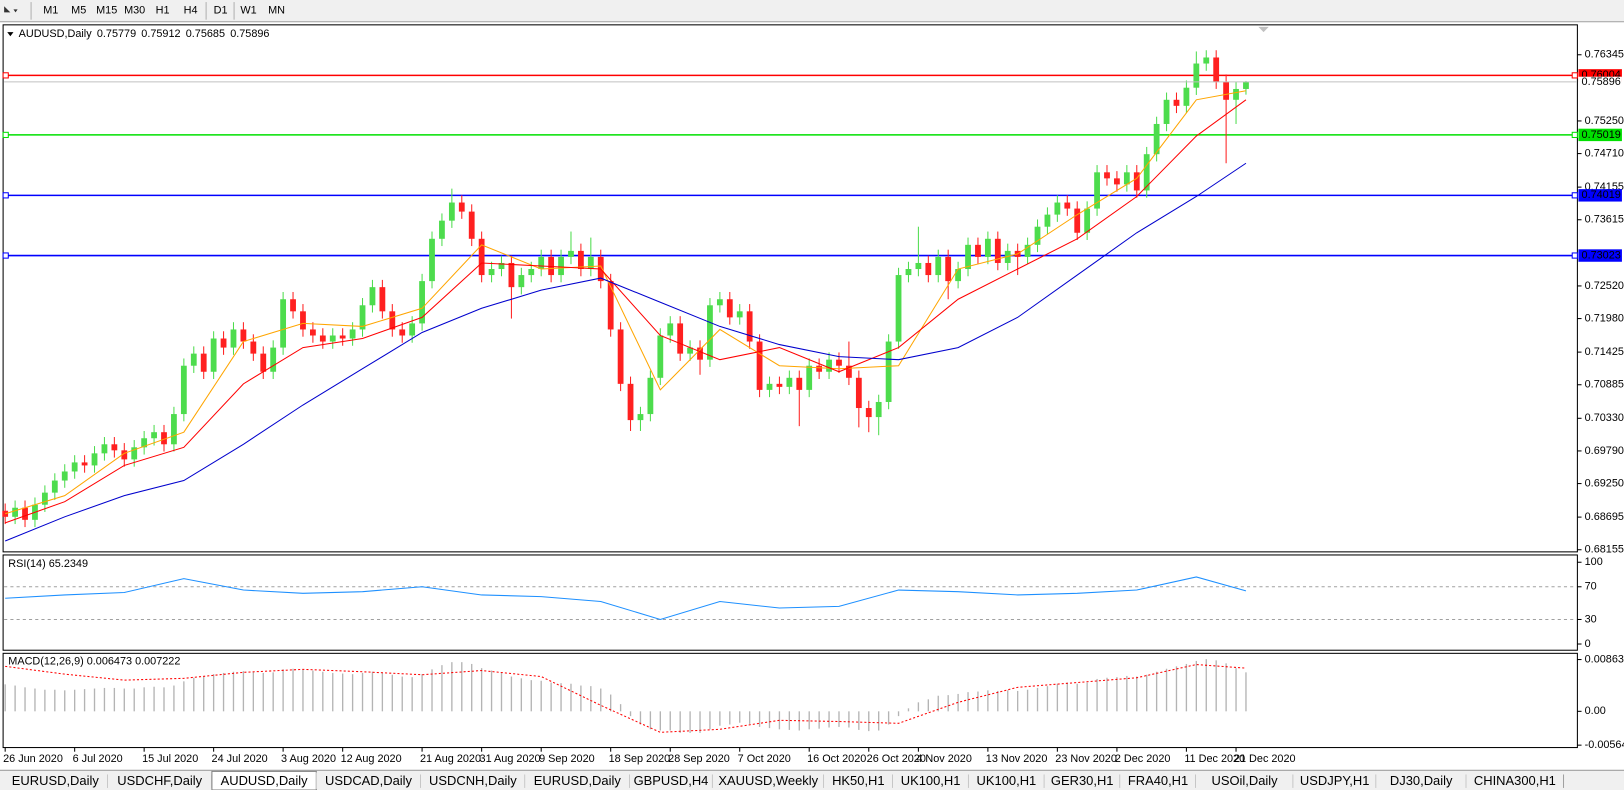 This screenshot has width=1624, height=790. What do you see at coordinates (221, 11) in the screenshot?
I see `timeframe-button: D1` at bounding box center [221, 11].